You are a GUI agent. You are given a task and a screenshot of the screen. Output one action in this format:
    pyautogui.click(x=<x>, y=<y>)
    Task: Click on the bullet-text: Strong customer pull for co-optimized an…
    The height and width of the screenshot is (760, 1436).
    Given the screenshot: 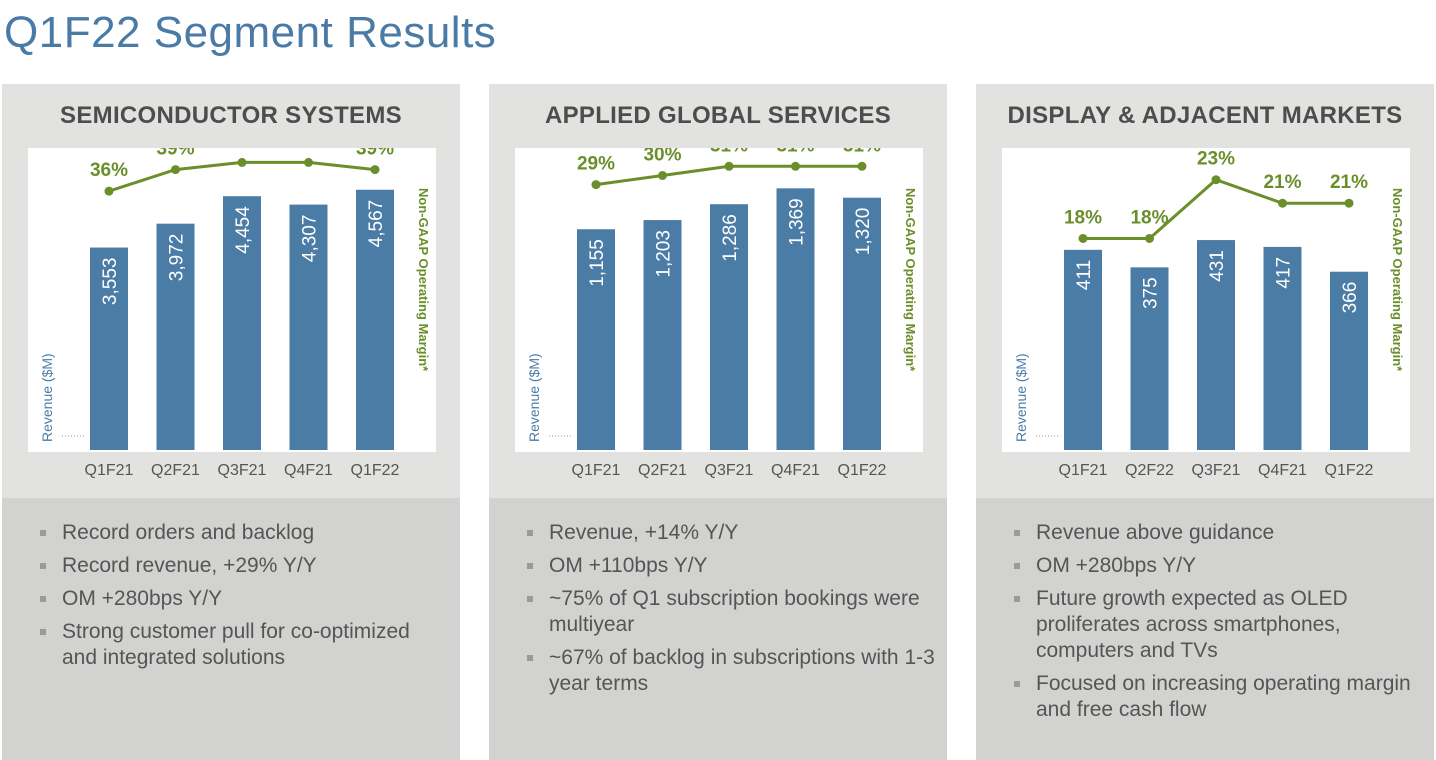 What is the action you would take?
    pyautogui.click(x=236, y=644)
    